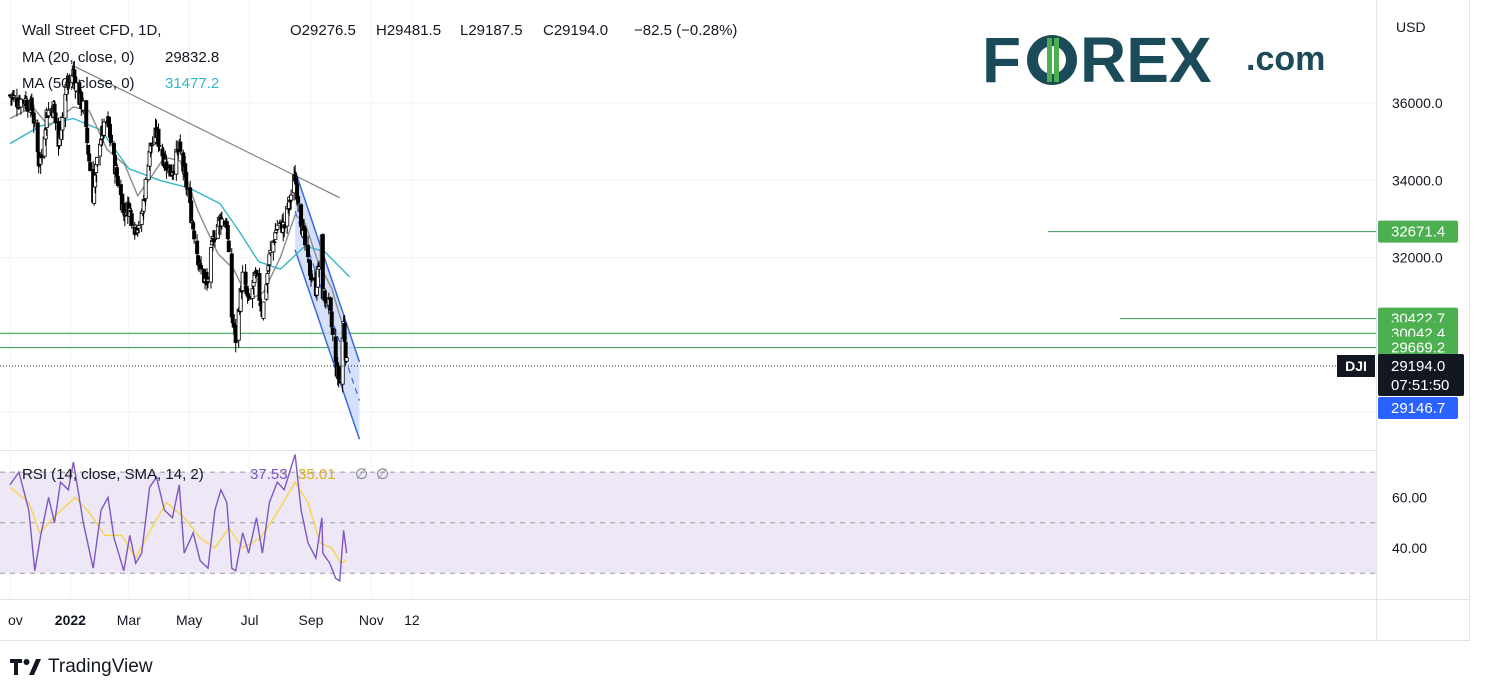 The height and width of the screenshot is (699, 1485). I want to click on channel-lower-line, so click(327, 344).